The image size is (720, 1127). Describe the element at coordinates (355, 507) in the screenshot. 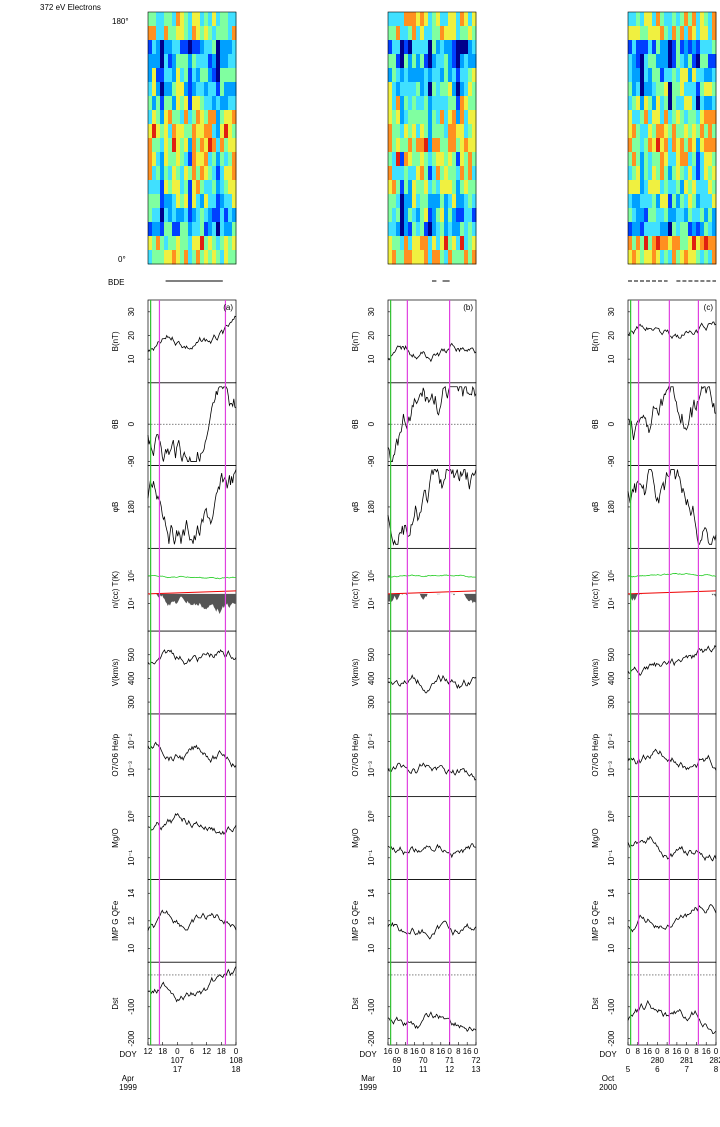

I see `panel-label: φB` at that location.